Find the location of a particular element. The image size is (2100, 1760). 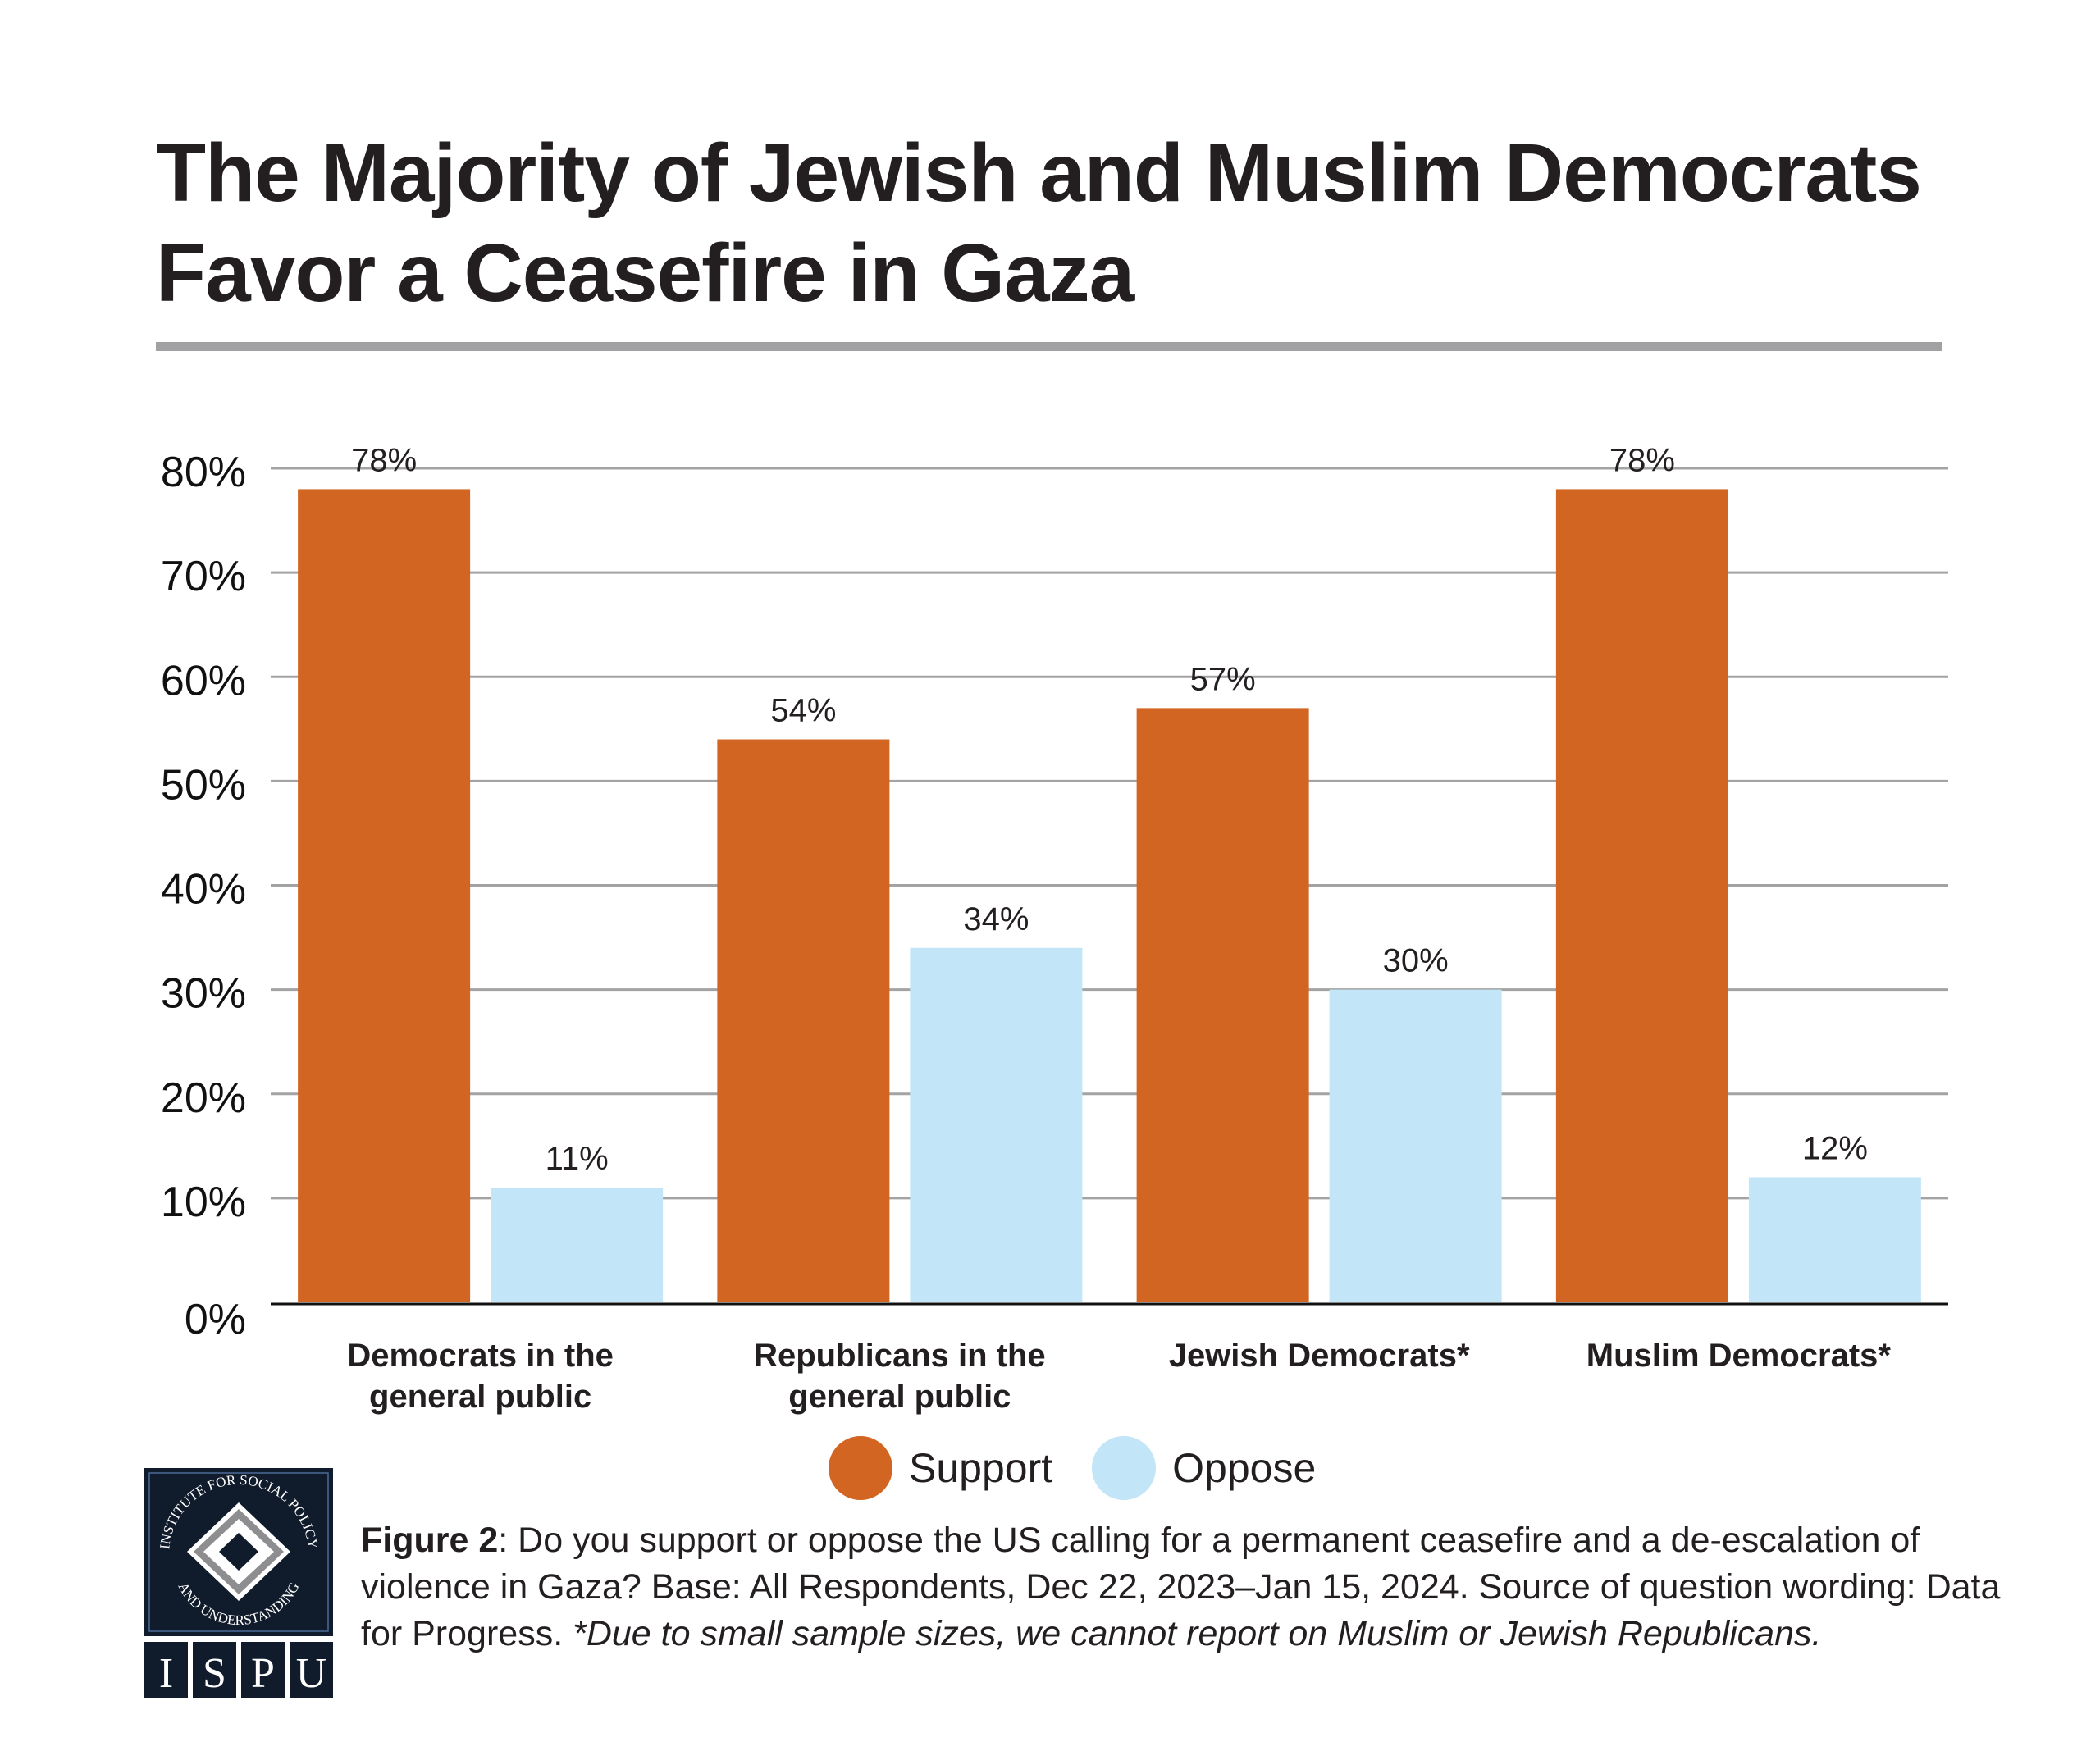

data-label: 57% is located at coordinates (1223, 679).